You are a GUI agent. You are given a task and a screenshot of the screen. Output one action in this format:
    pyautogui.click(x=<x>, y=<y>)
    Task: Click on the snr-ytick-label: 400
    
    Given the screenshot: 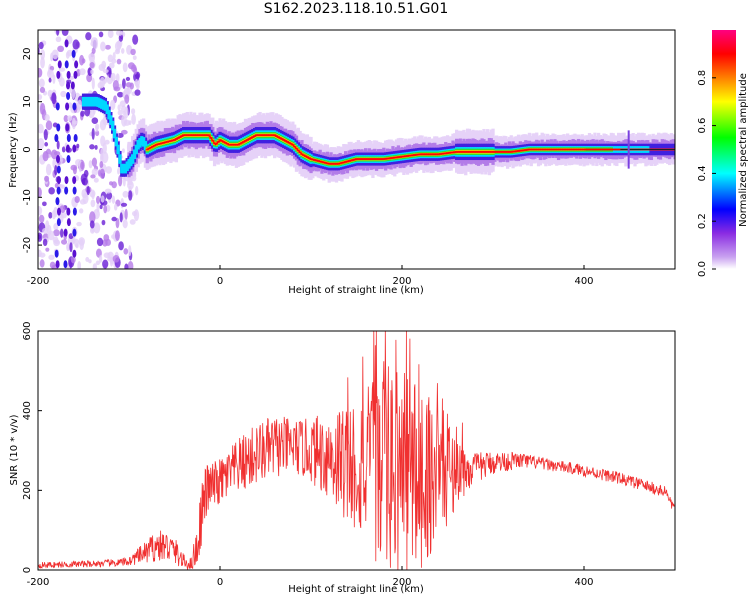 What is the action you would take?
    pyautogui.click(x=27, y=410)
    